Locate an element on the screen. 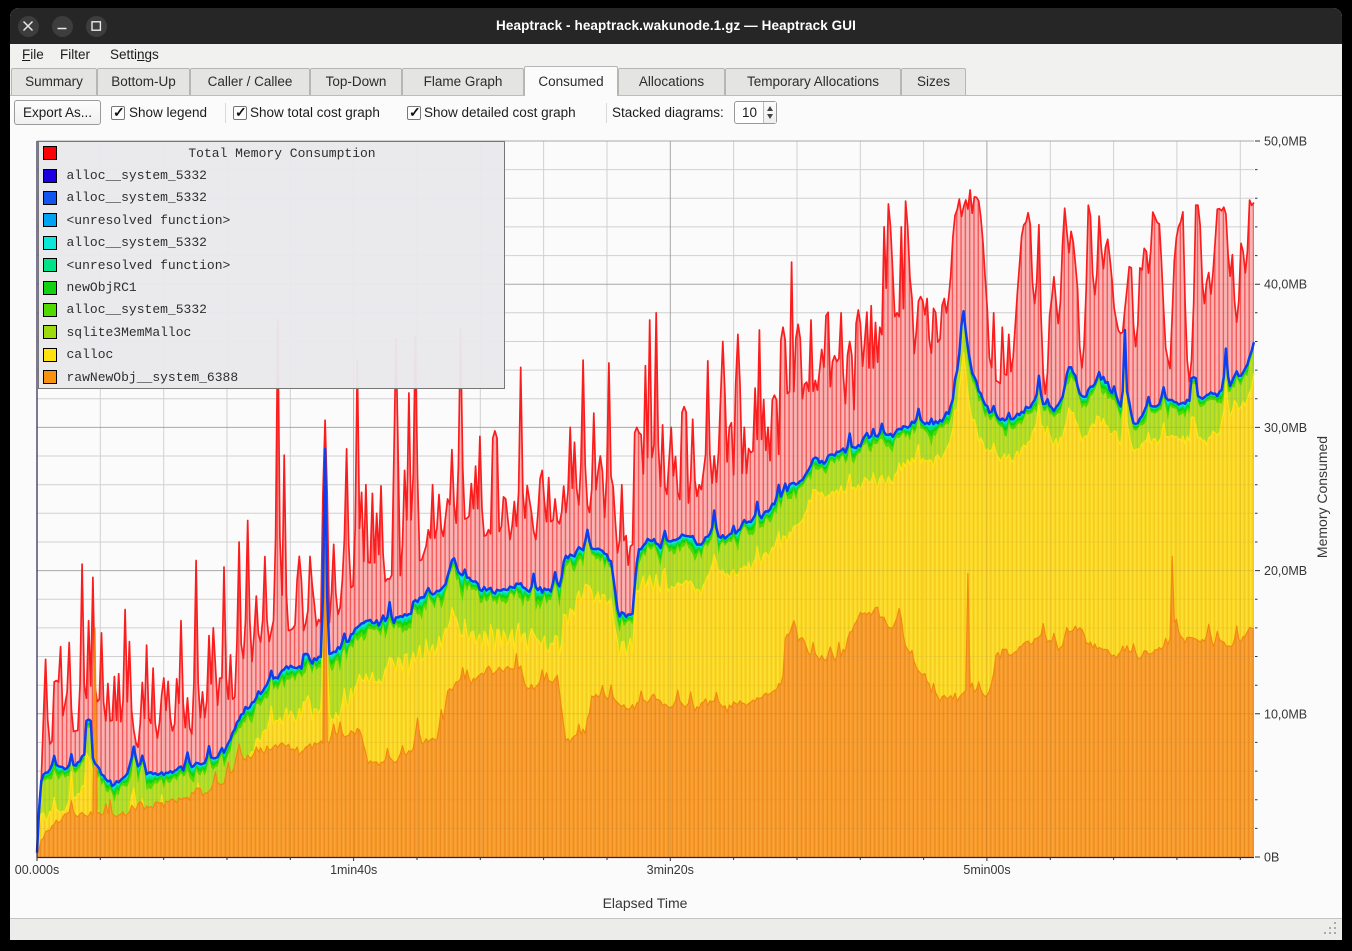  svg-text: 3min20s is located at coordinates (670, 870).